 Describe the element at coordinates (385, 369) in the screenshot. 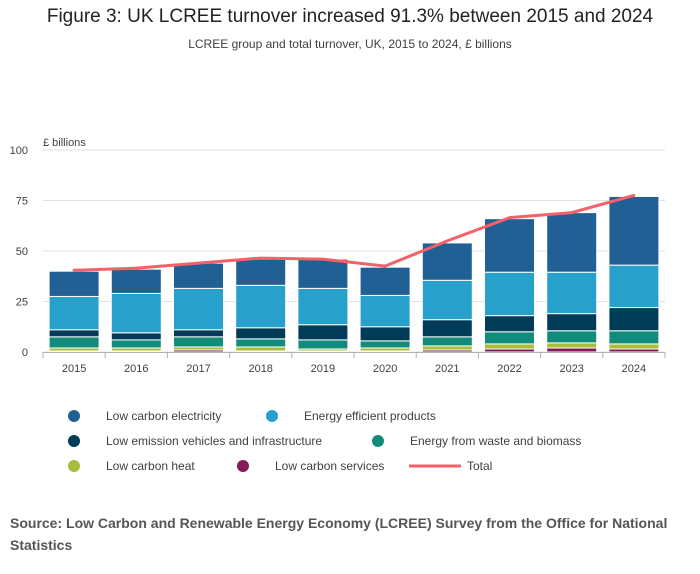

I see `x-tick-label: 2020` at that location.